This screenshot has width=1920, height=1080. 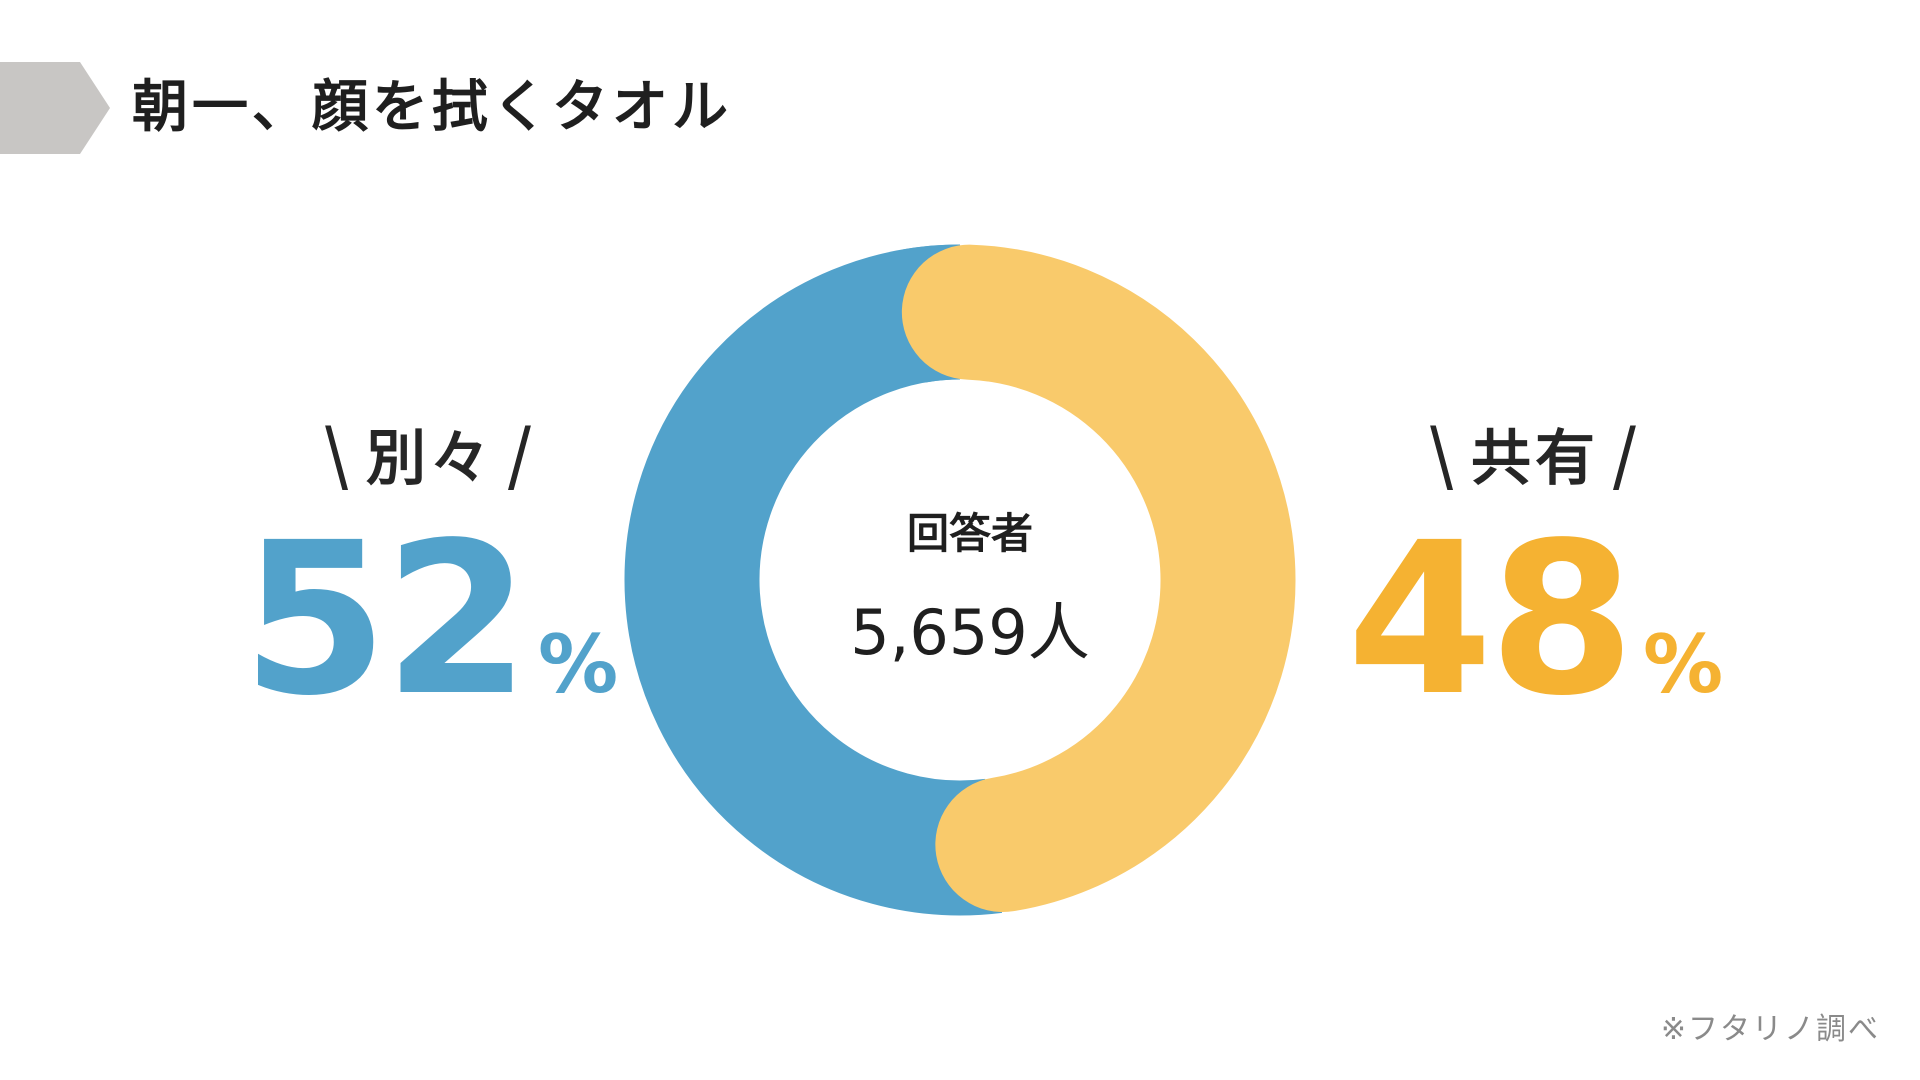 I want to click on separate-block: \ 別々/ 52%, so click(x=430, y=567).